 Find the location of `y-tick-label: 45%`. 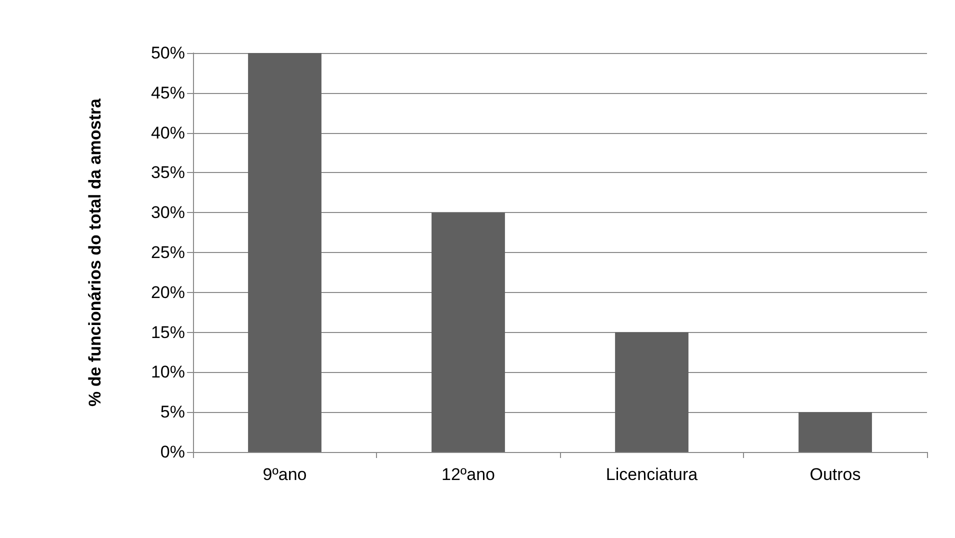

y-tick-label: 45% is located at coordinates (167, 92).